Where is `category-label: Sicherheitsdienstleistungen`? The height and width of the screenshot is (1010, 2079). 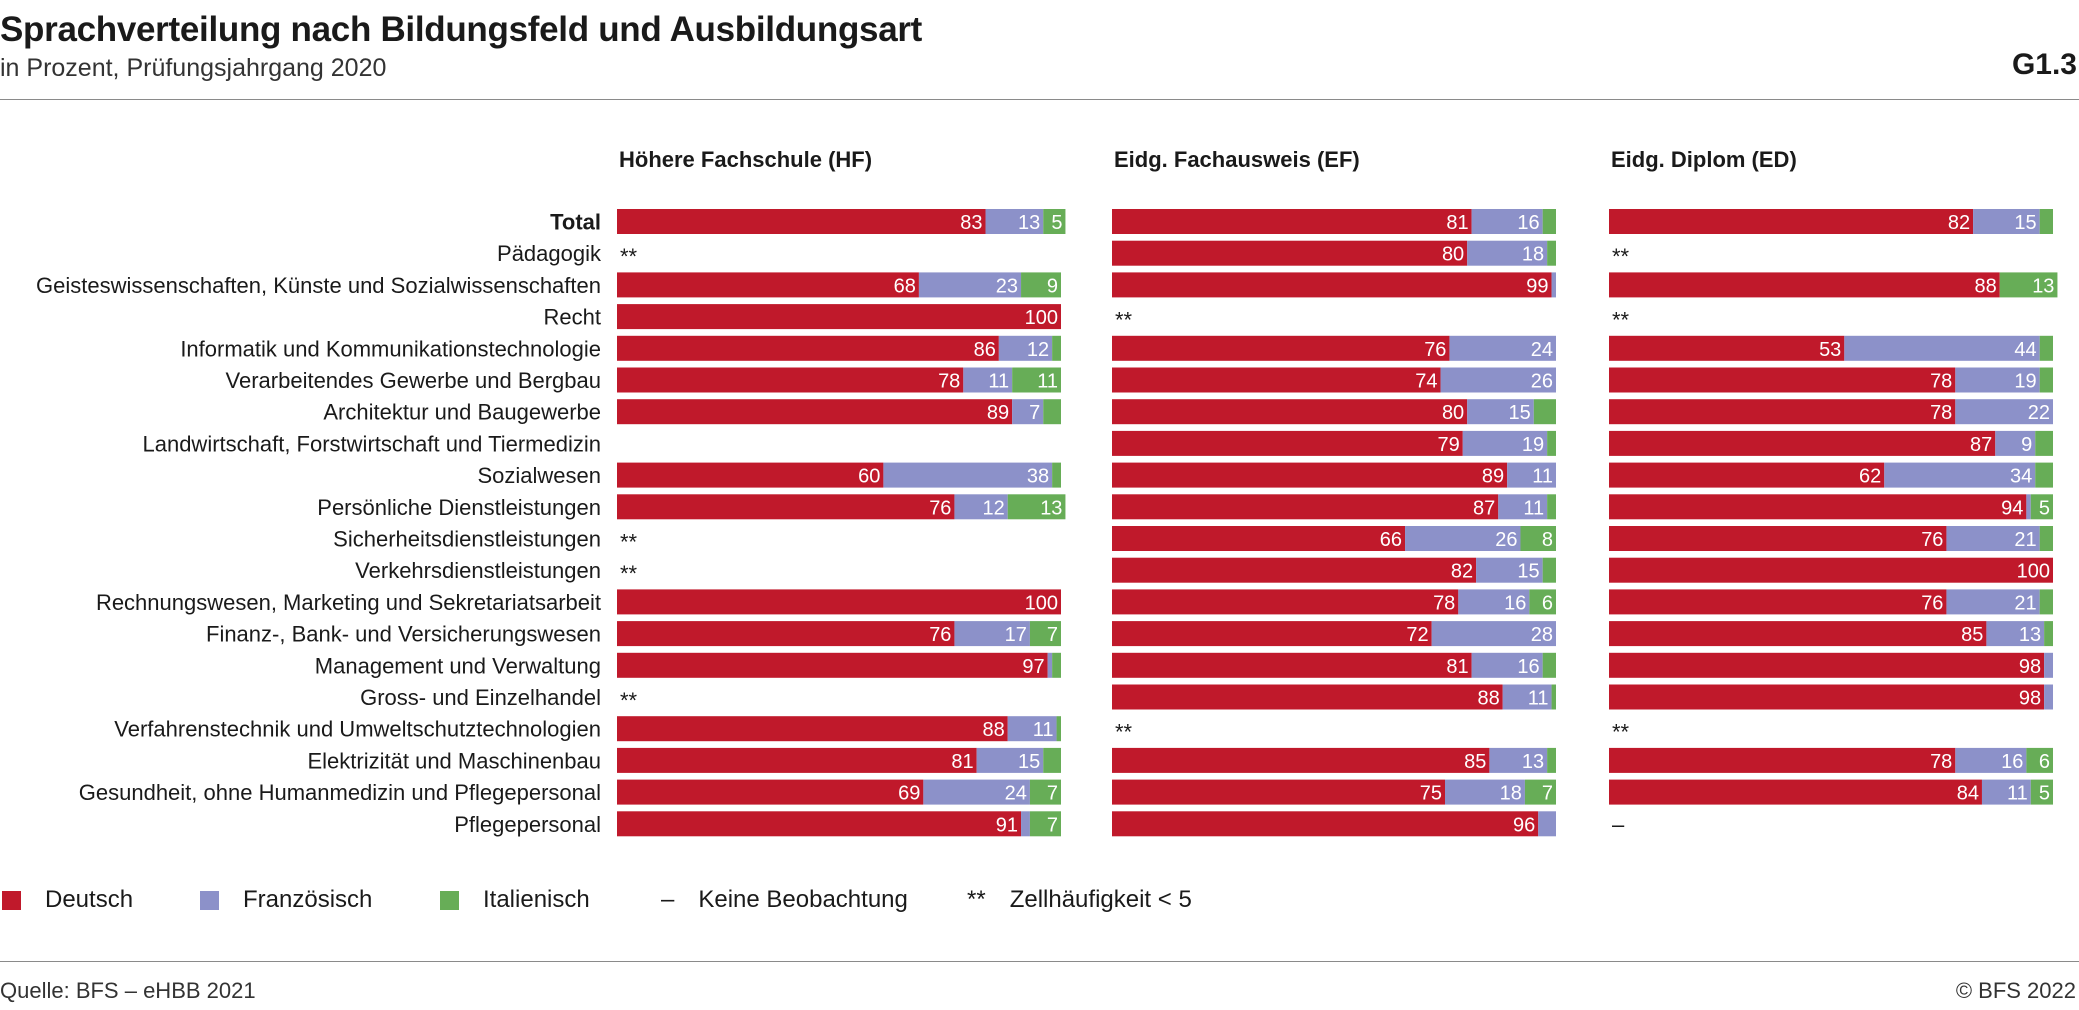
category-label: Sicherheitsdienstleistungen is located at coordinates (467, 539).